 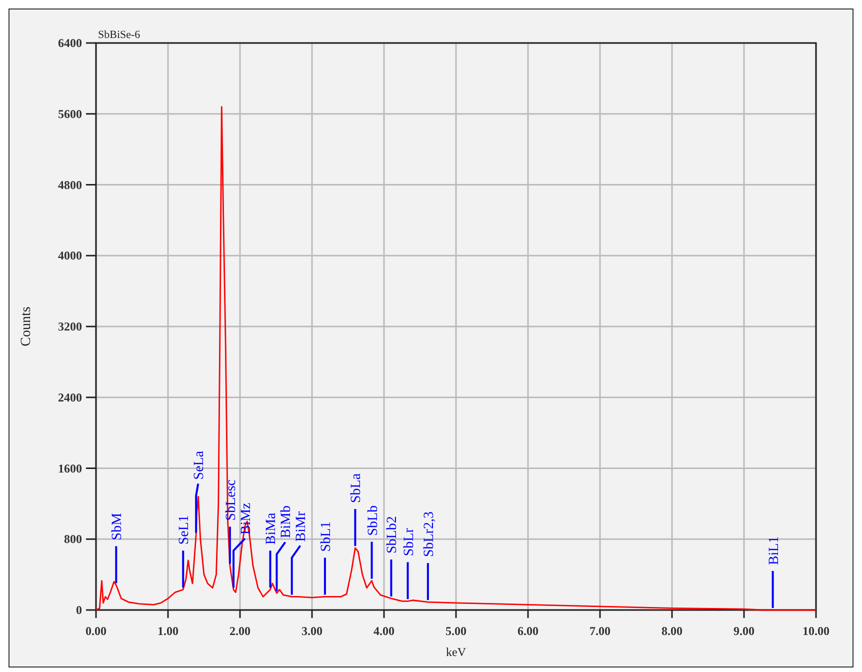 What do you see at coordinates (96, 631) in the screenshot?
I see `x-tick-label: 0.00` at bounding box center [96, 631].